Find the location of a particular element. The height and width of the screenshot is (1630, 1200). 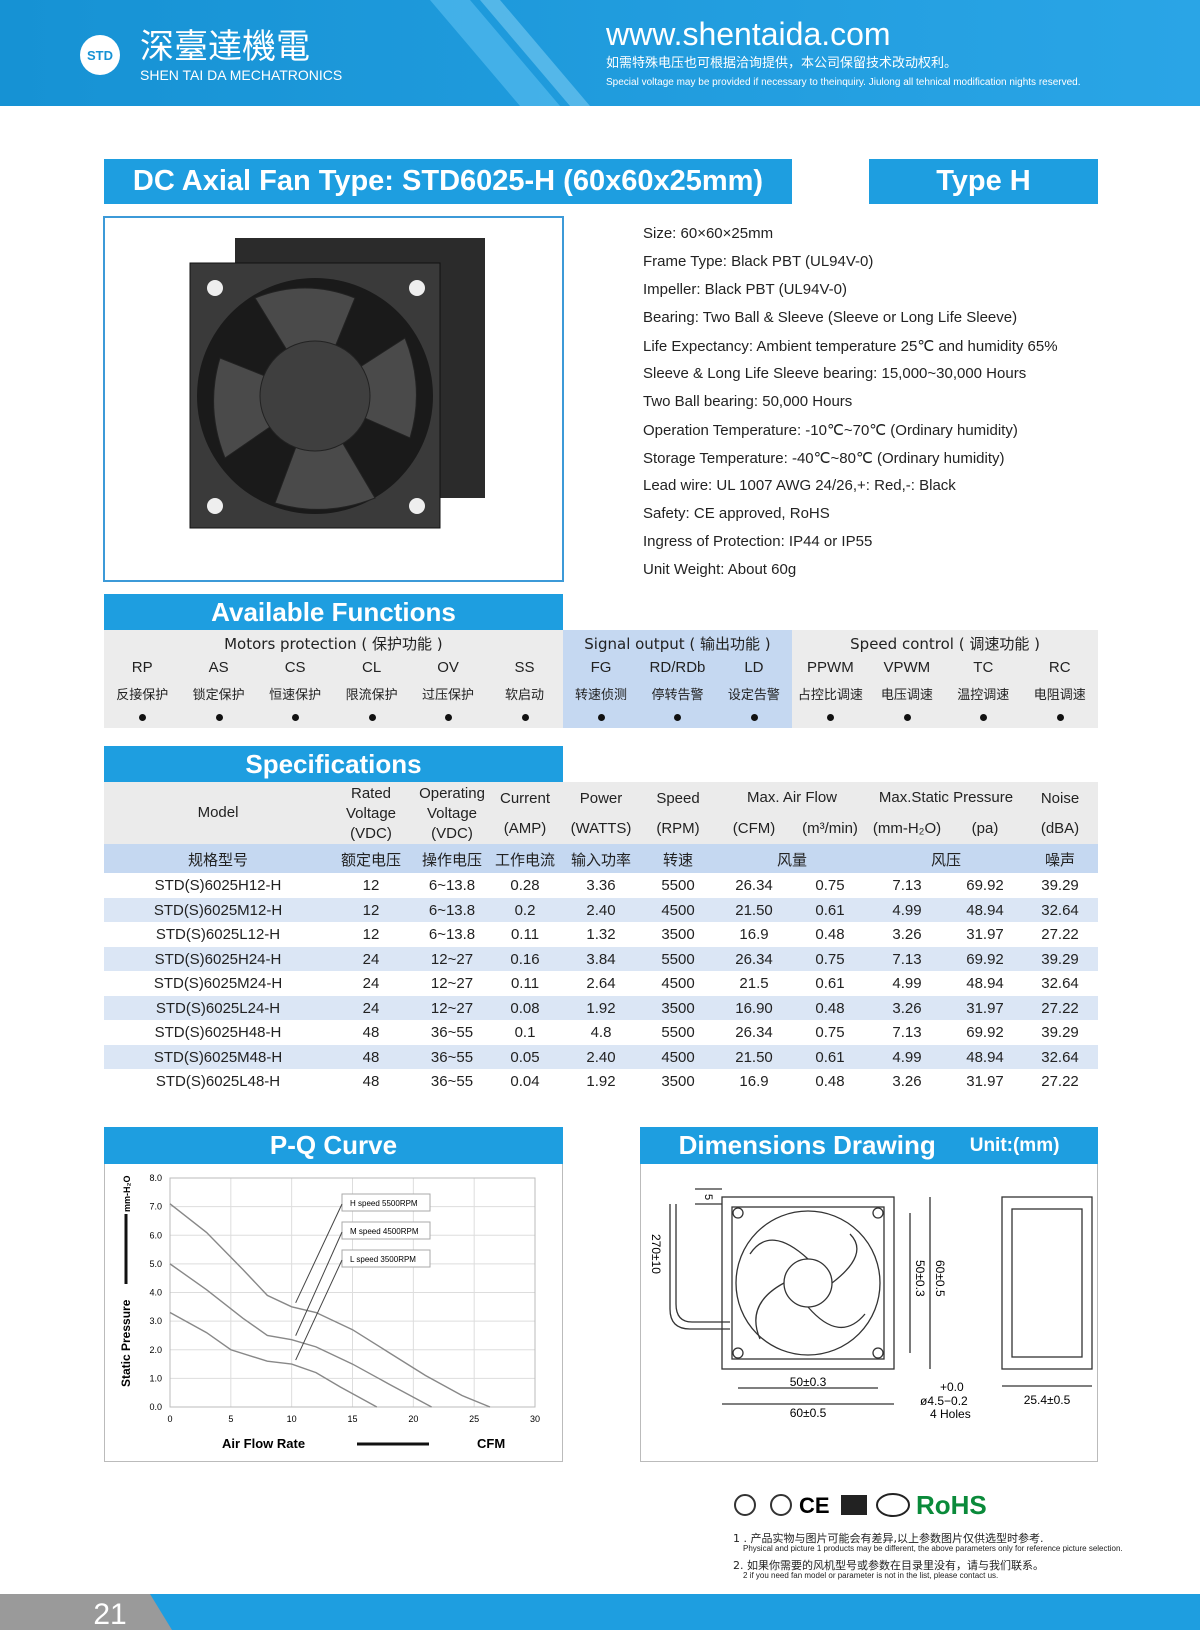

spec-cell: 4500 is located at coordinates (678, 983).